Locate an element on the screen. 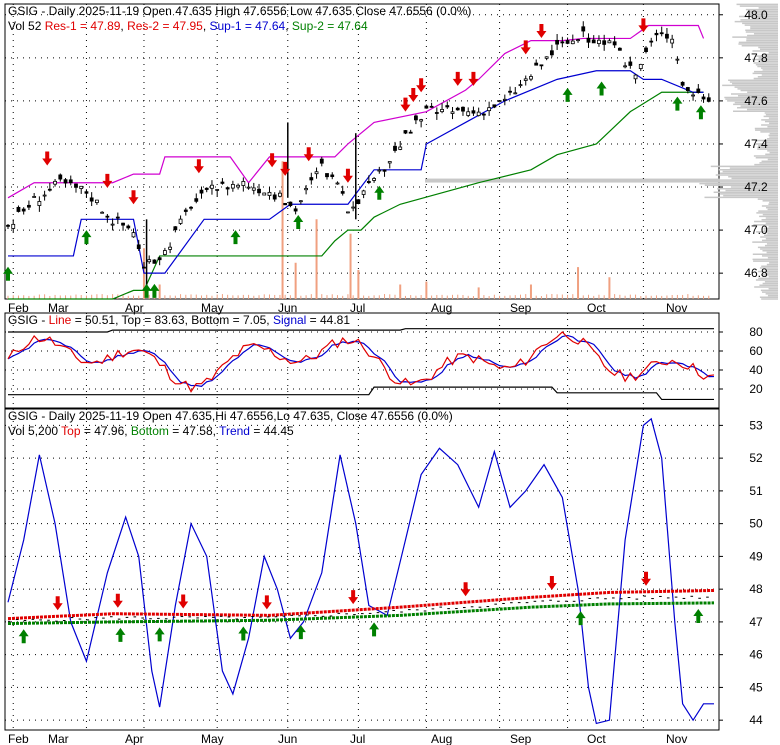 The height and width of the screenshot is (745, 780). trend-bottom-band is located at coordinates (361, 613).